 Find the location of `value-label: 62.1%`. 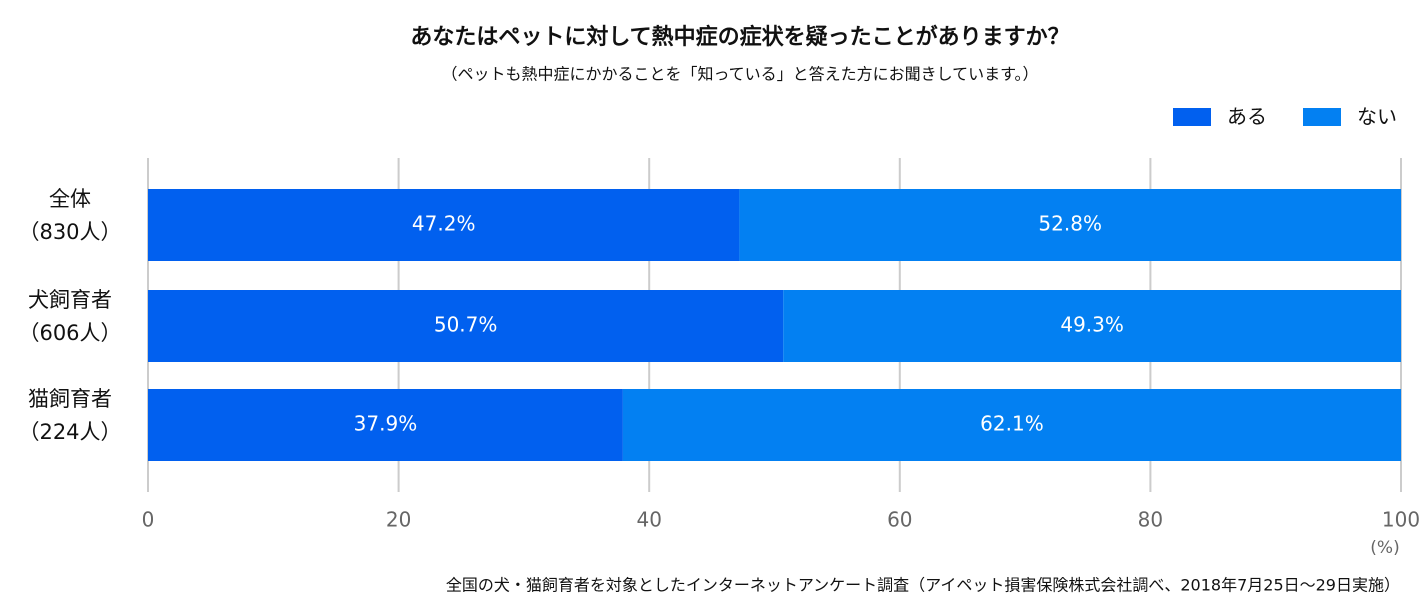

value-label: 62.1% is located at coordinates (1012, 424).